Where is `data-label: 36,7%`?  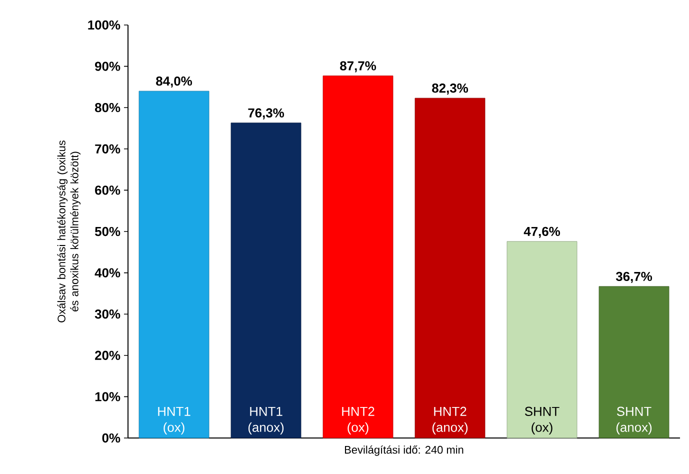
data-label: 36,7% is located at coordinates (634, 277).